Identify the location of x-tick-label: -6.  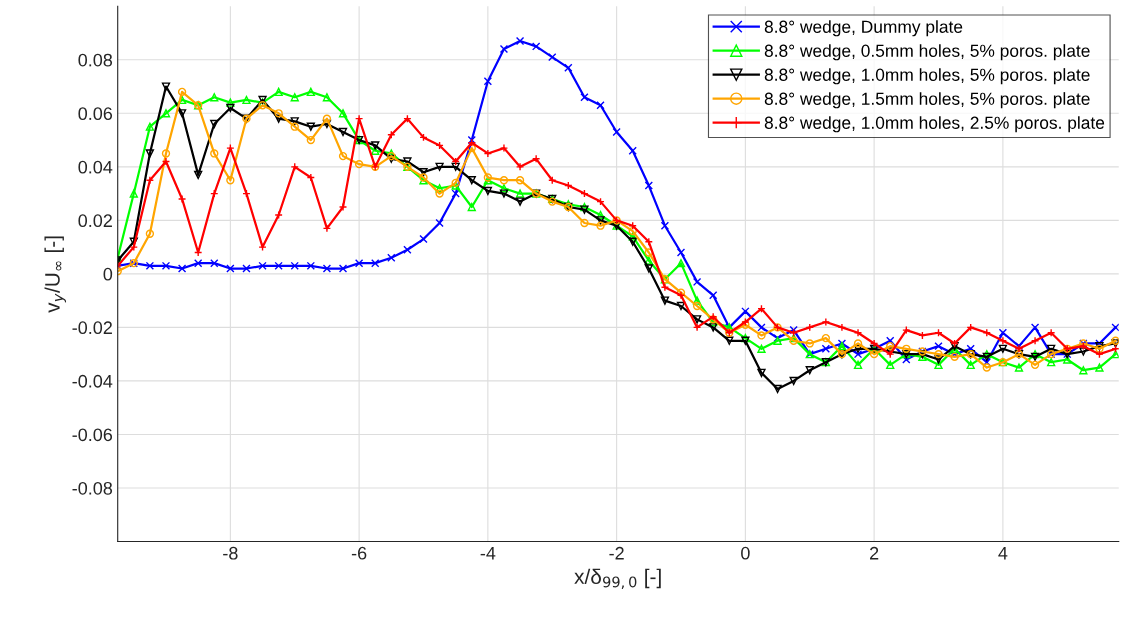
(359, 553).